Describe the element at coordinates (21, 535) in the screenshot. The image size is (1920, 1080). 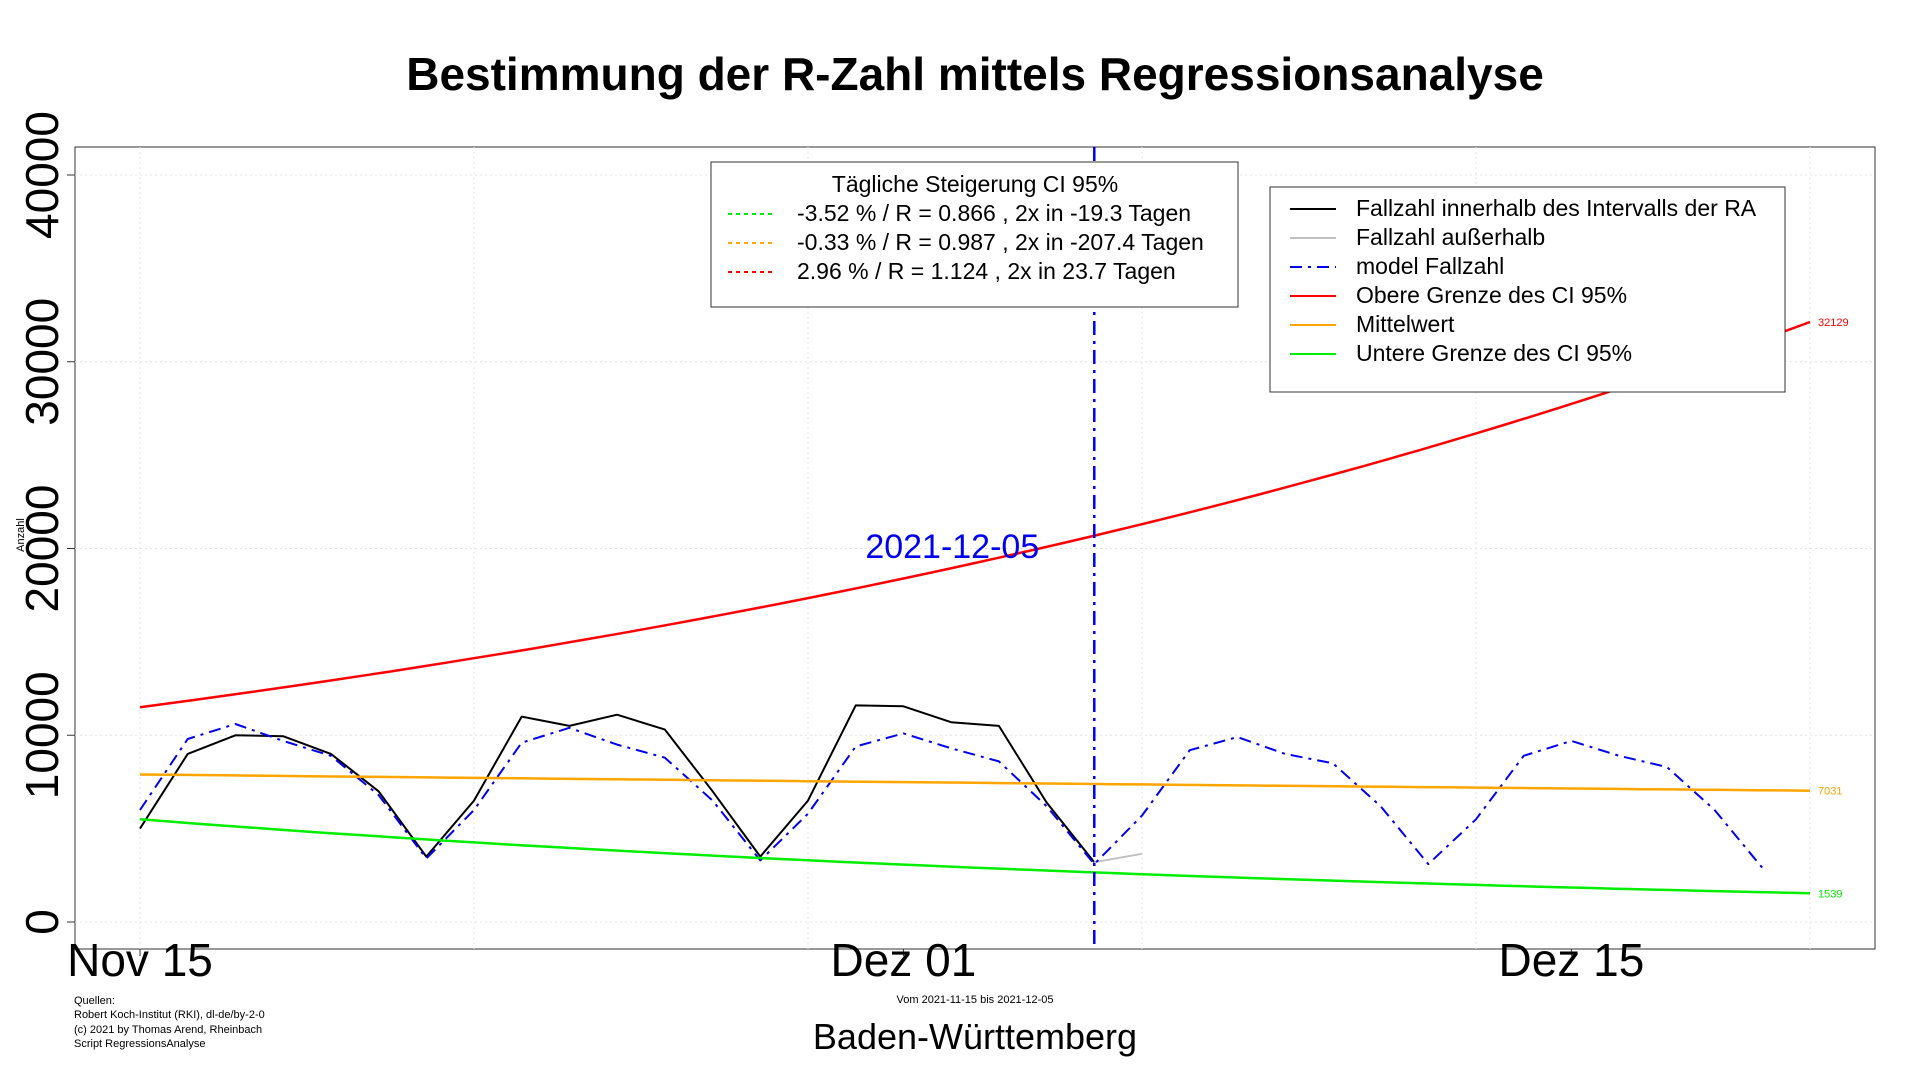
I see `y-axis-label: Anzahl` at that location.